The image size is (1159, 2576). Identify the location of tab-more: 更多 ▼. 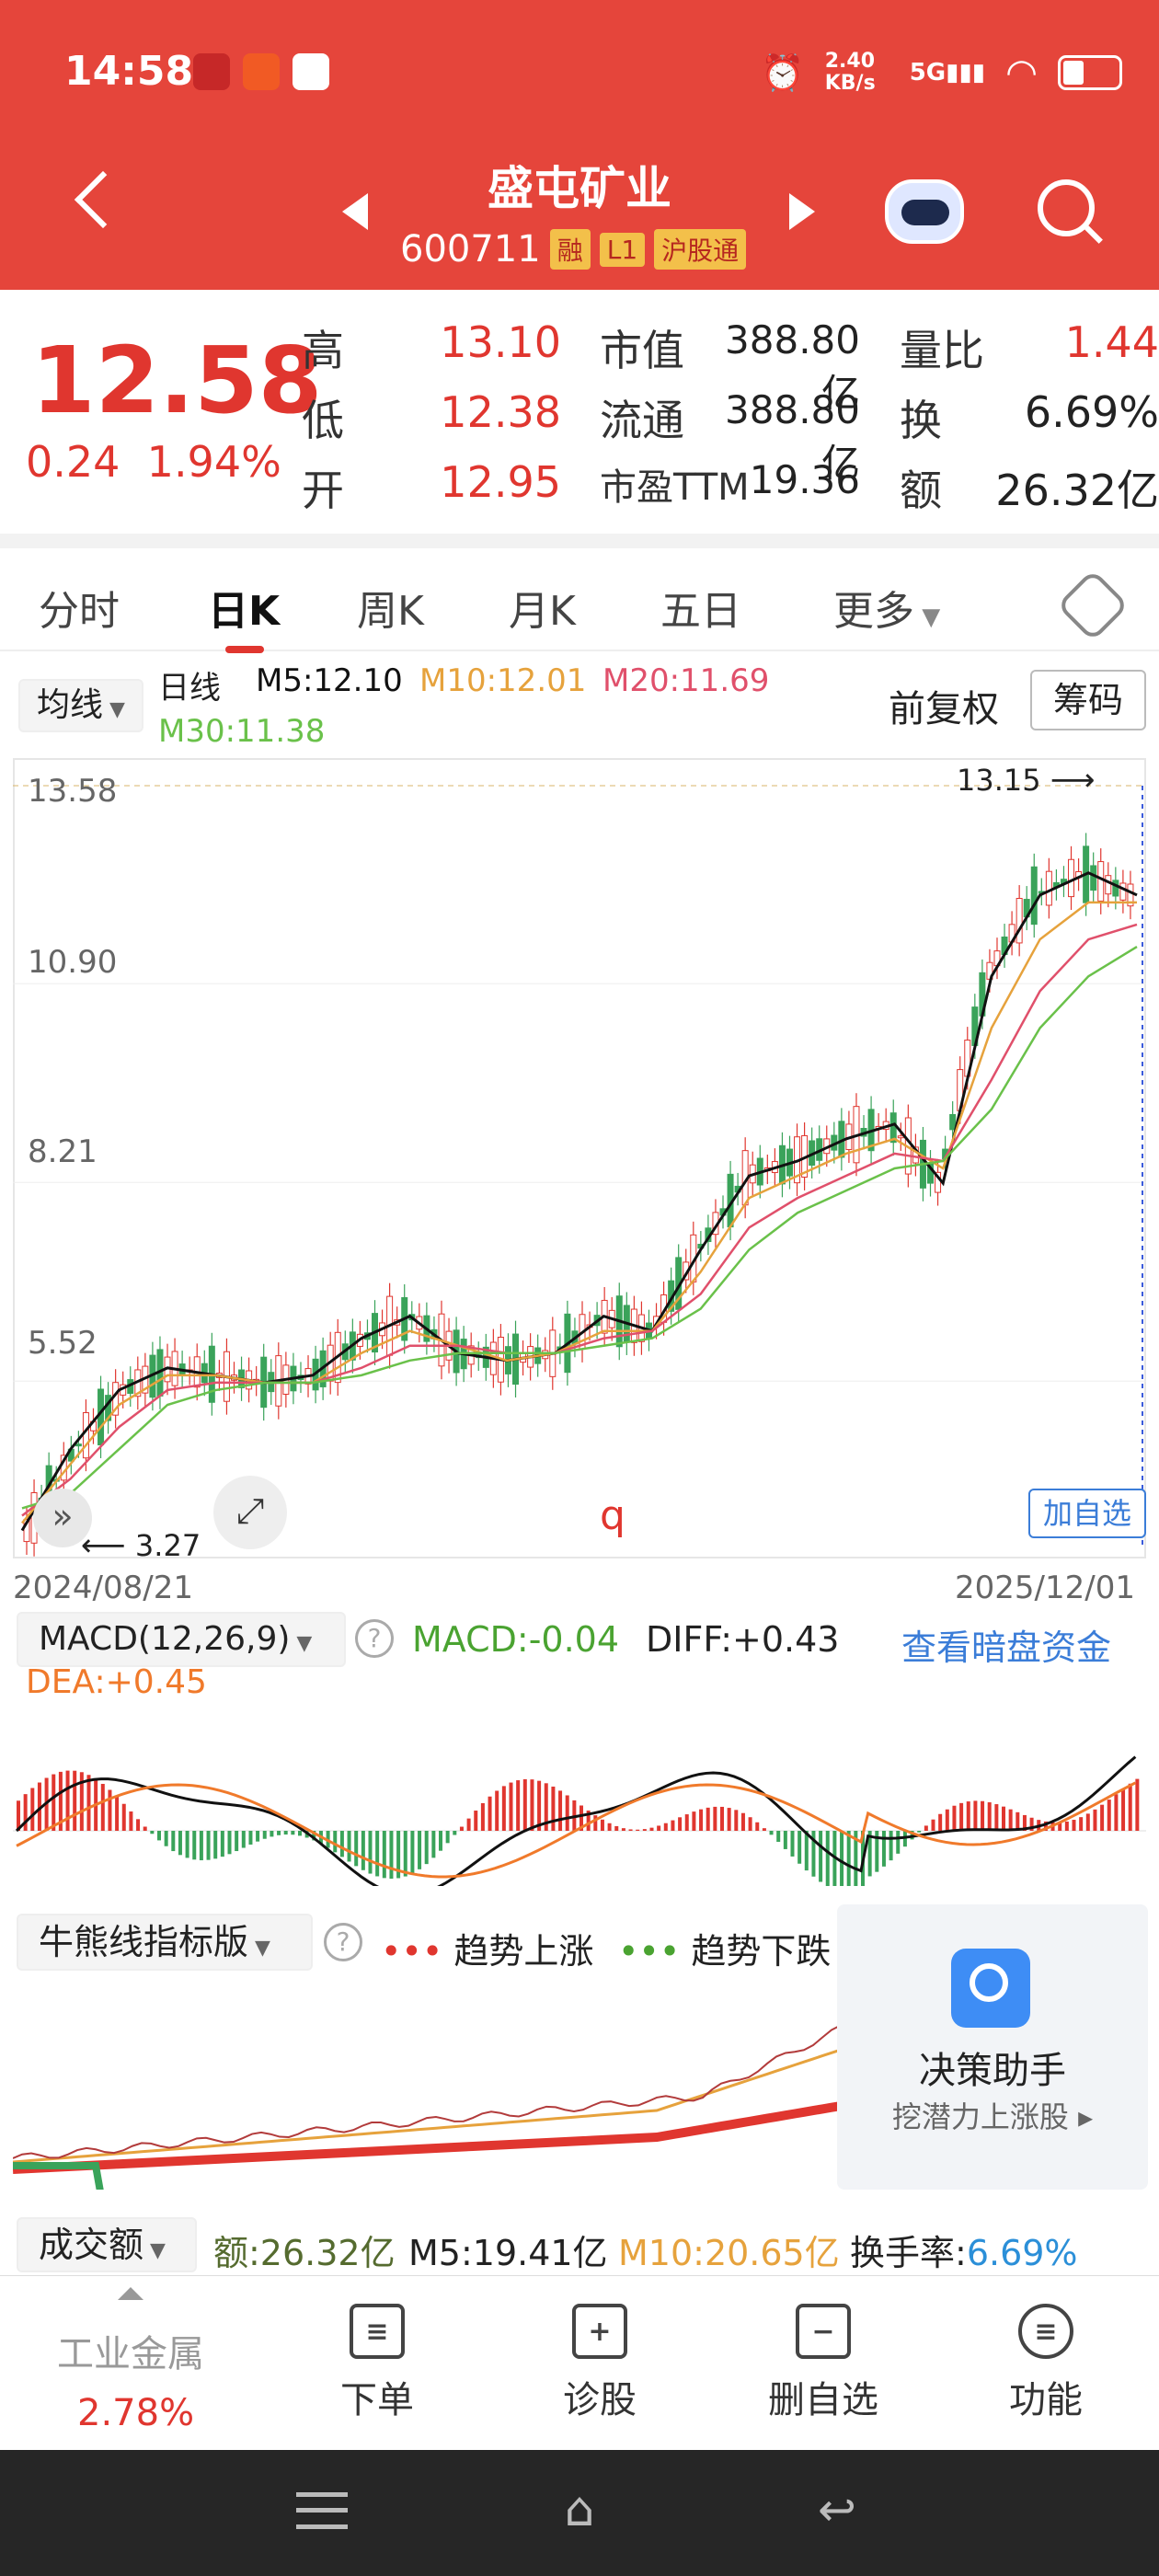
(887, 611).